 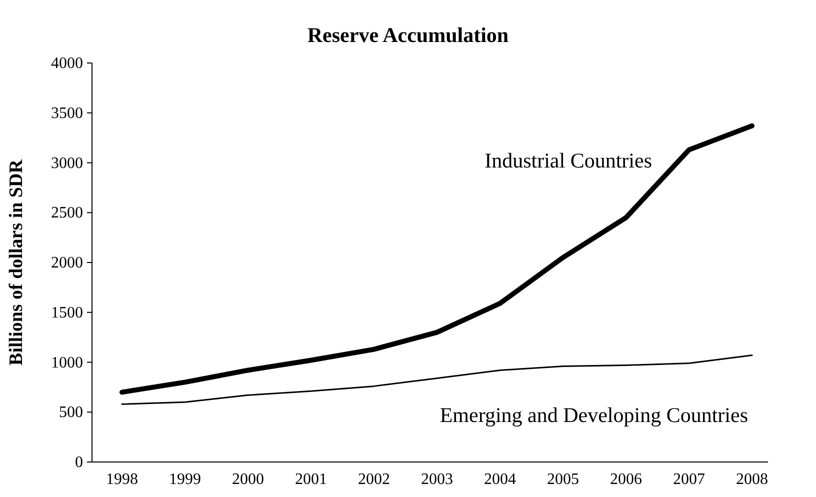 I want to click on x-tick-label: 2003, so click(x=437, y=479).